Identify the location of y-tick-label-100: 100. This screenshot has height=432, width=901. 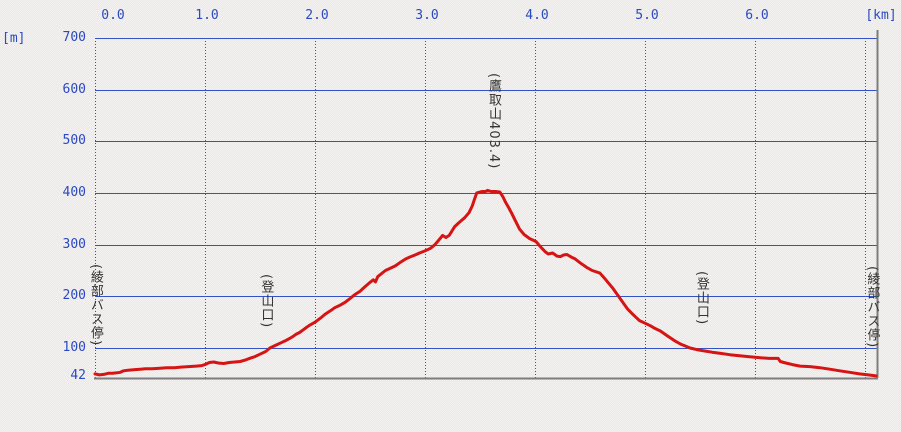
(74, 348).